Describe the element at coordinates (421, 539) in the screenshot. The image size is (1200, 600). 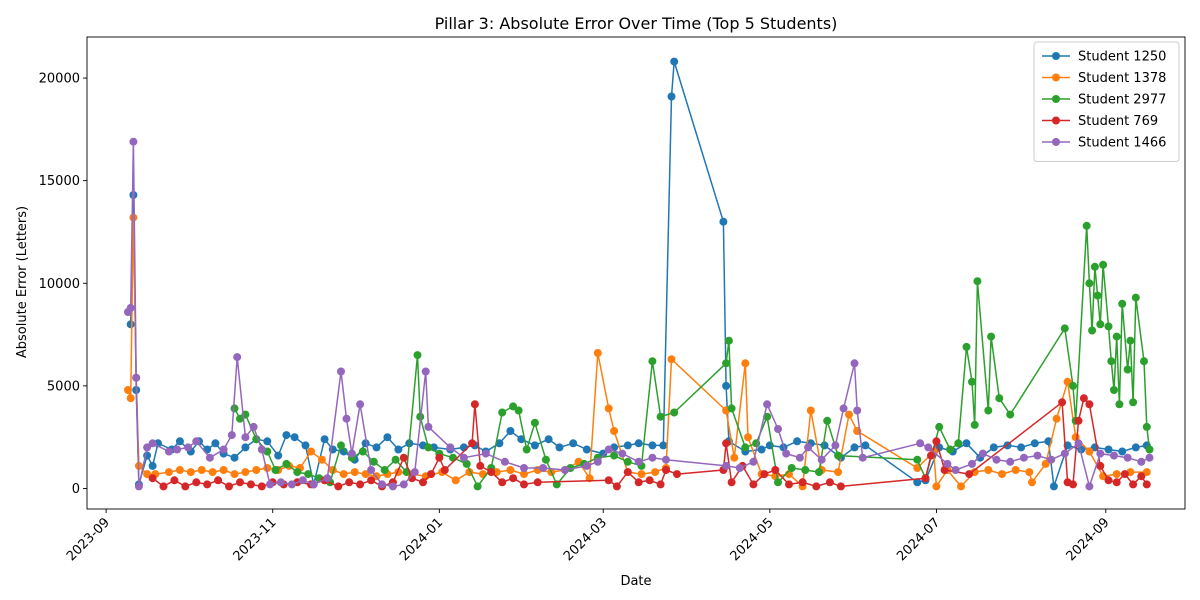
I see `x-tick-label: 2024-01` at that location.